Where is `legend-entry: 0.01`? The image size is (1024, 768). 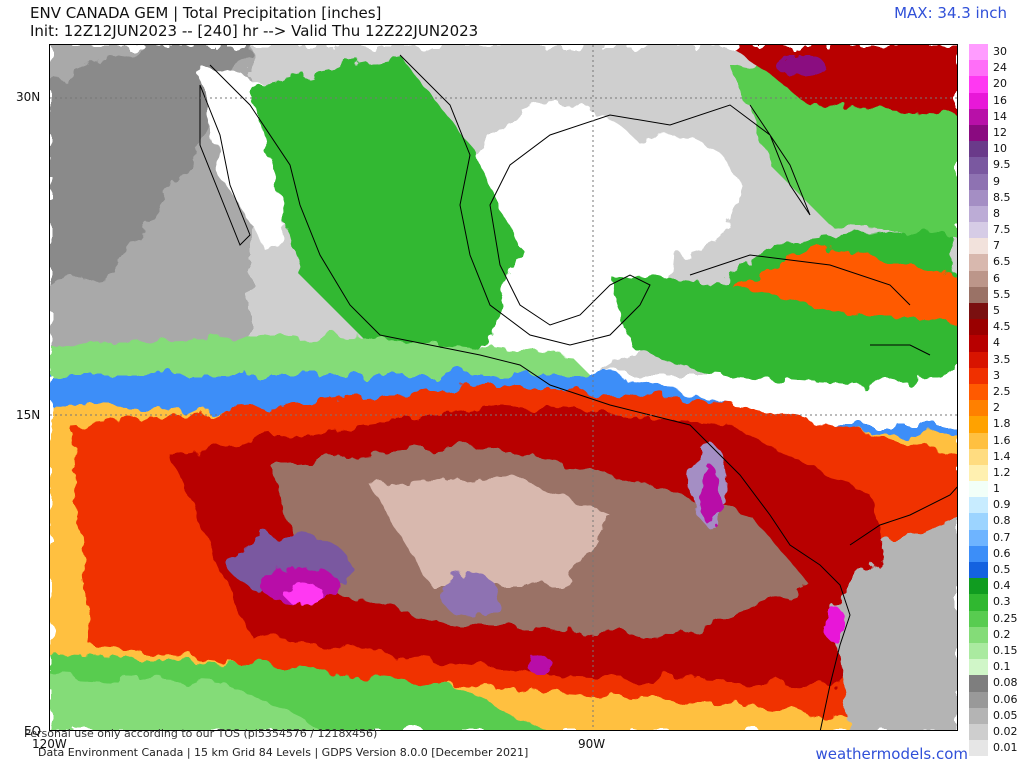
legend-entry: 0.01 is located at coordinates (996, 748).